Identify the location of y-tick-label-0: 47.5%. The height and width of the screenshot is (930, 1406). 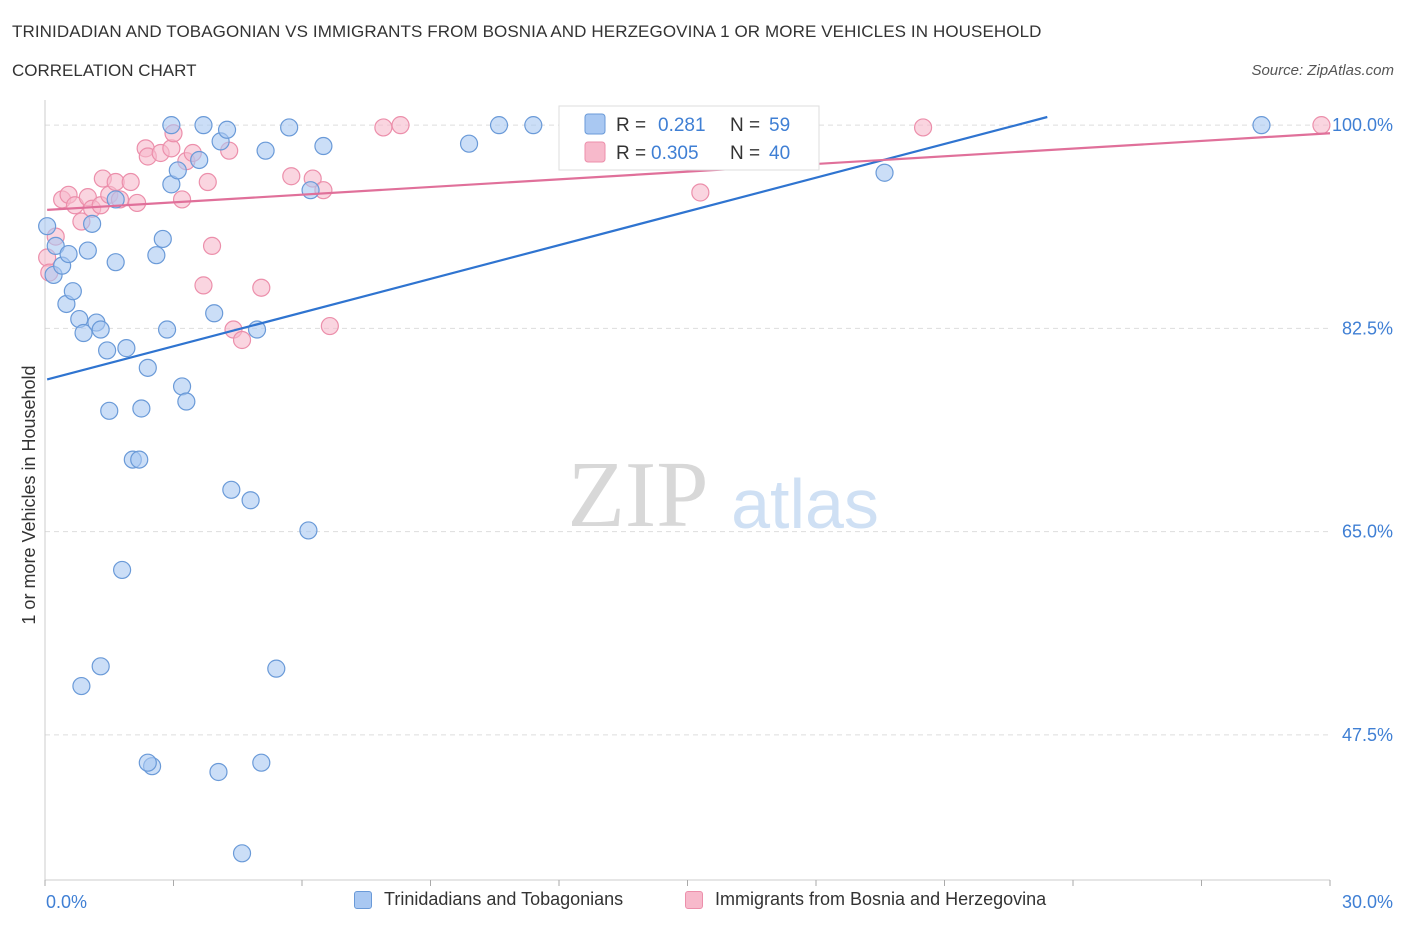
(1367, 735).